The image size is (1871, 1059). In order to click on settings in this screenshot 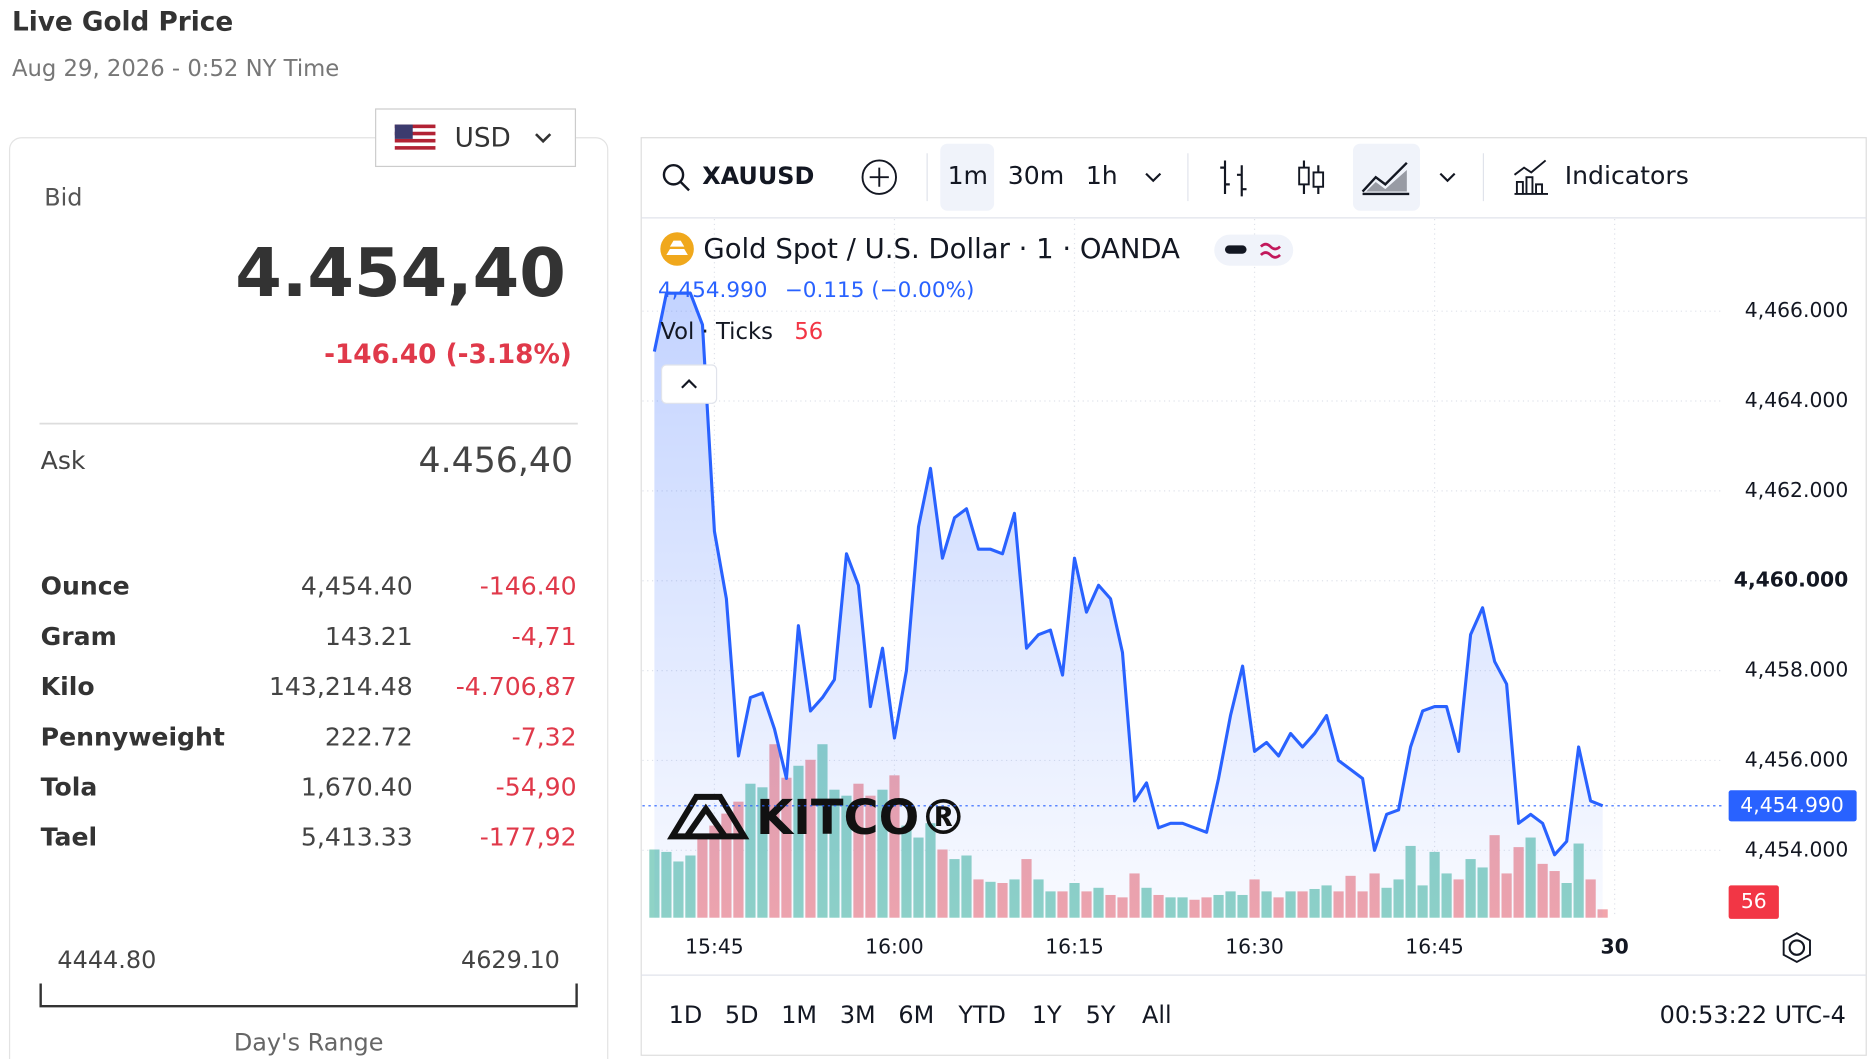, I will do `click(1796, 948)`.